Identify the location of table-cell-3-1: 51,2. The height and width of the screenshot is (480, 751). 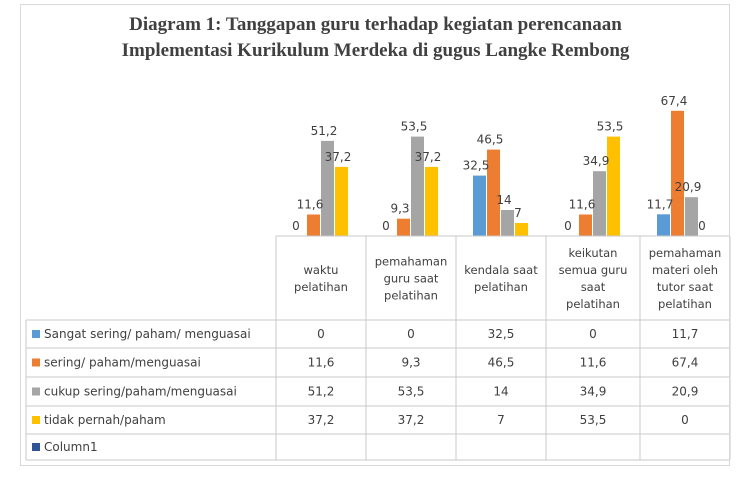
(321, 392).